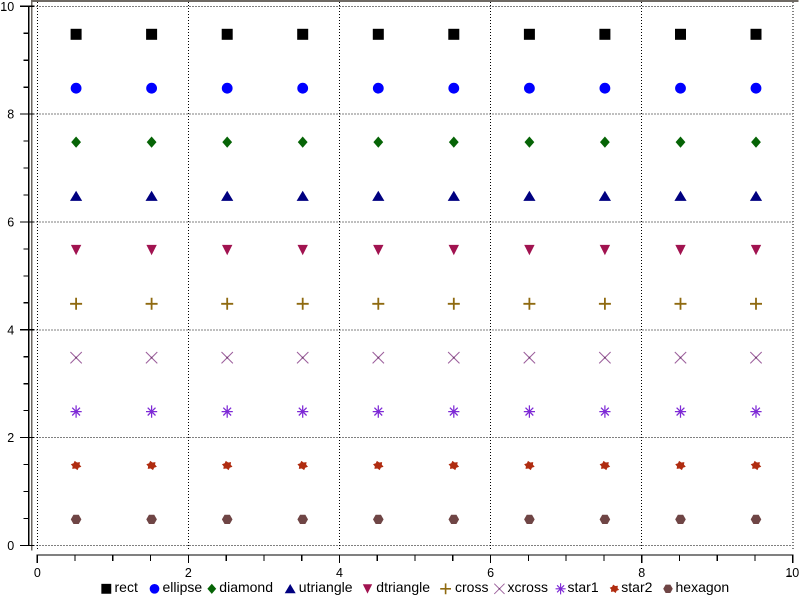 The height and width of the screenshot is (605, 800). Describe the element at coordinates (583, 587) in the screenshot. I see `svg-text: star1` at that location.